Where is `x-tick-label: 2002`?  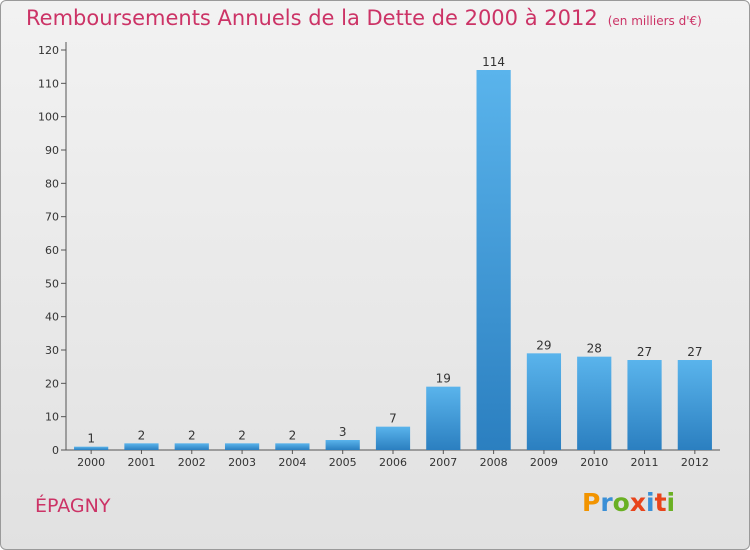 x-tick-label: 2002 is located at coordinates (192, 462).